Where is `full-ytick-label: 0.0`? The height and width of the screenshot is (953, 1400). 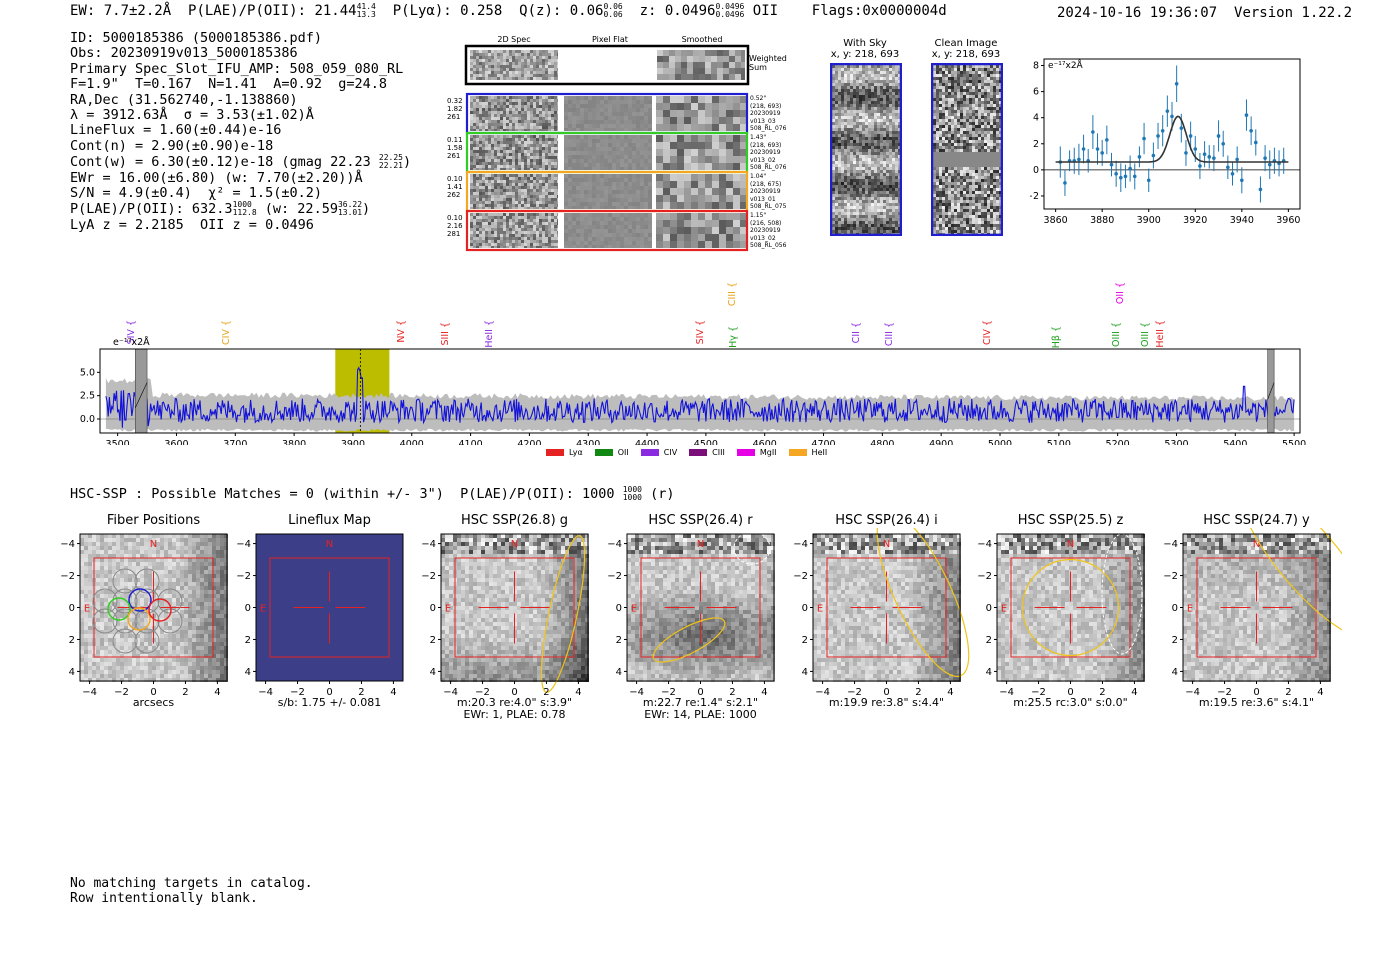
full-ytick-label: 0.0 is located at coordinates (87, 419).